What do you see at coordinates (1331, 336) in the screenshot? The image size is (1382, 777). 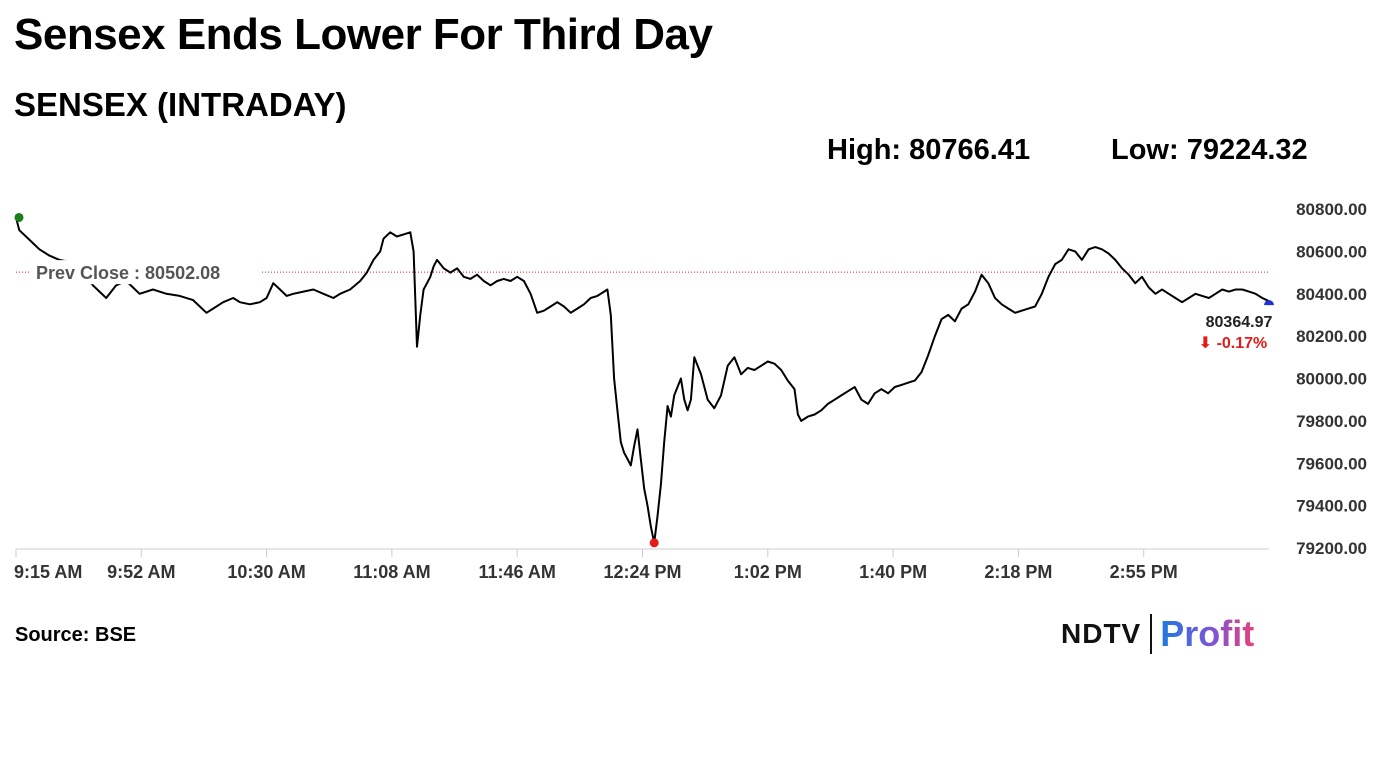 I see `y-tick-label: 80200.00` at bounding box center [1331, 336].